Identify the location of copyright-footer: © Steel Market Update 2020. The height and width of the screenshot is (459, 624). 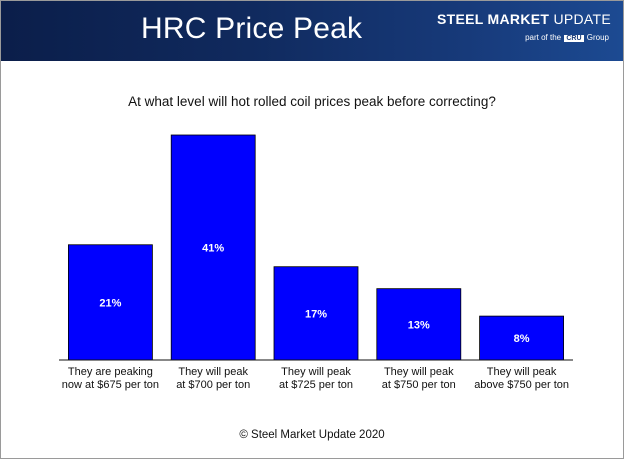
(312, 435).